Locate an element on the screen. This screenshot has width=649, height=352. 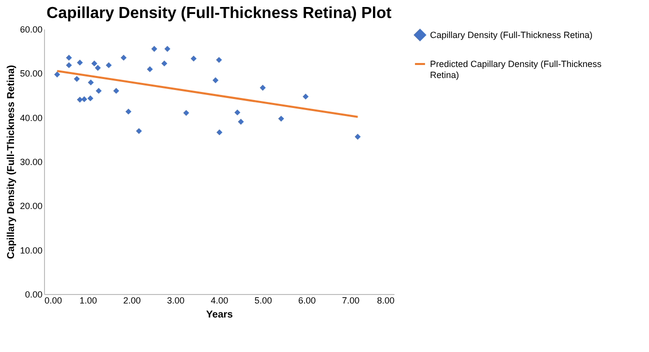
y-axis-title: Capillary Density (Full-Thickness Retina) is located at coordinates (11, 162).